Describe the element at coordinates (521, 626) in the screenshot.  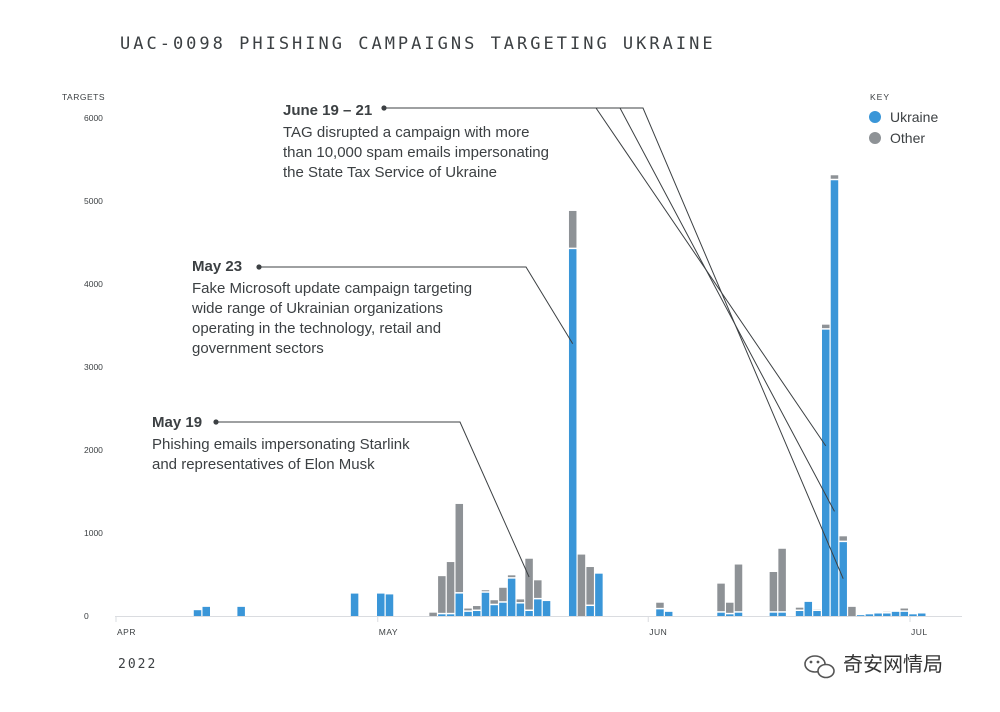
I see `x-axis-ticks: APR MAY JUN JUL` at that location.